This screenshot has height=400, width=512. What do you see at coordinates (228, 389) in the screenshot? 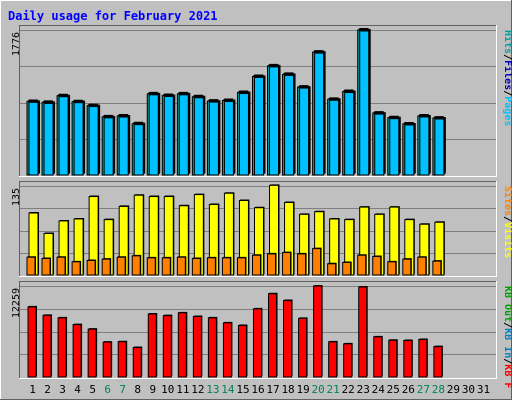
I see `x-tick-label: 14` at bounding box center [228, 389].